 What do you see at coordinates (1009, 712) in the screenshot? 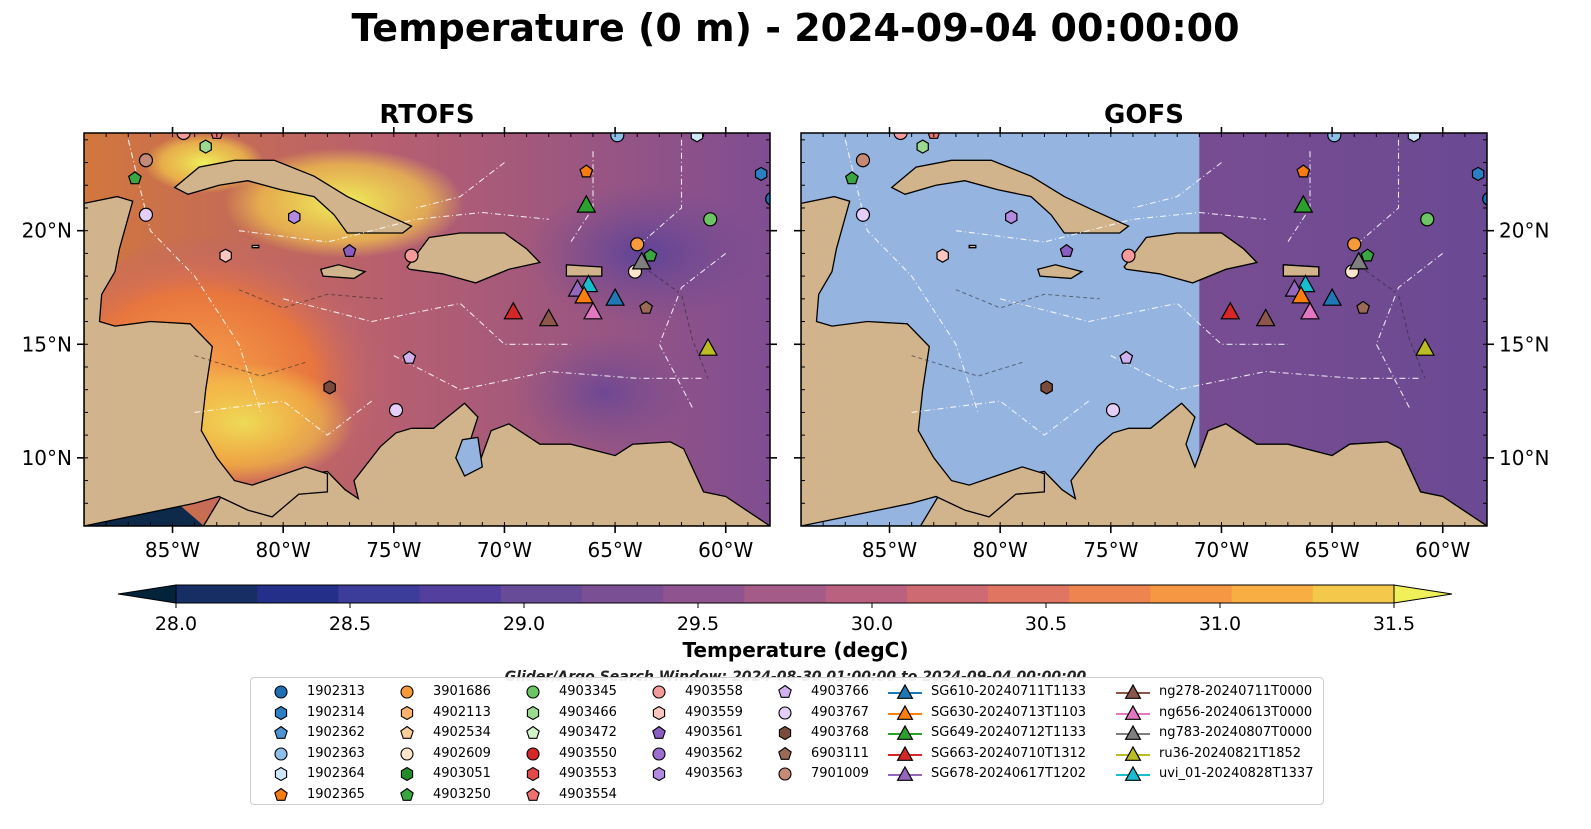
I see `legend-label: SG630-20240713T1103` at bounding box center [1009, 712].